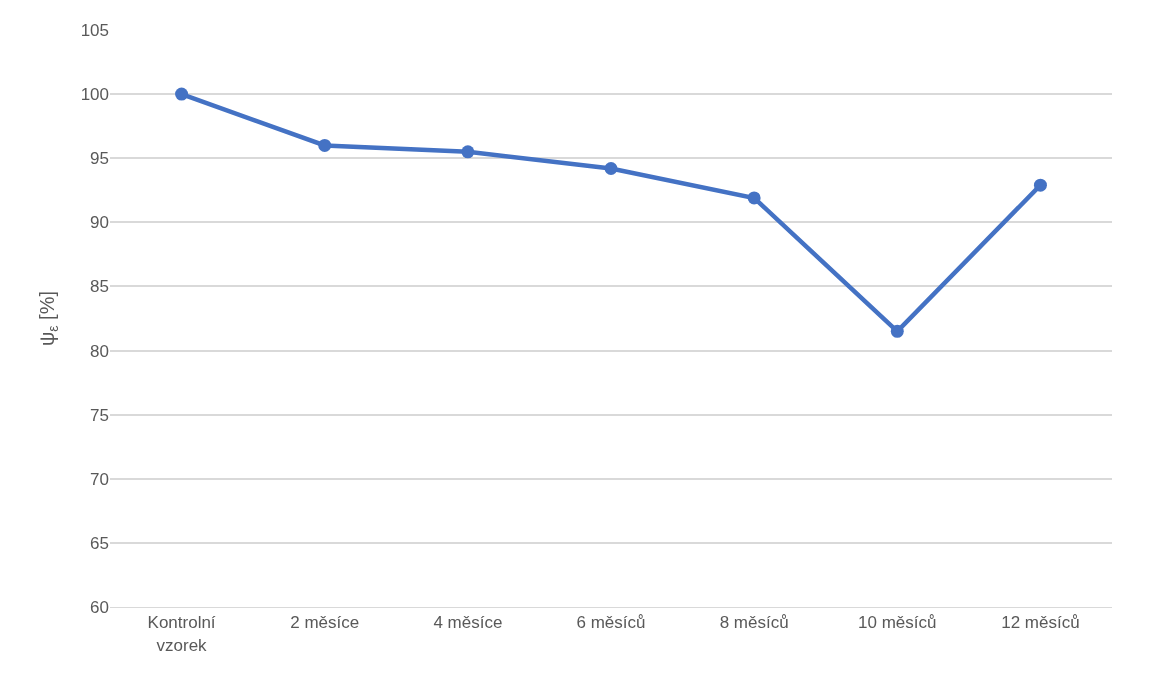  What do you see at coordinates (99, 607) in the screenshot?
I see `y-tick-label: 60` at bounding box center [99, 607].